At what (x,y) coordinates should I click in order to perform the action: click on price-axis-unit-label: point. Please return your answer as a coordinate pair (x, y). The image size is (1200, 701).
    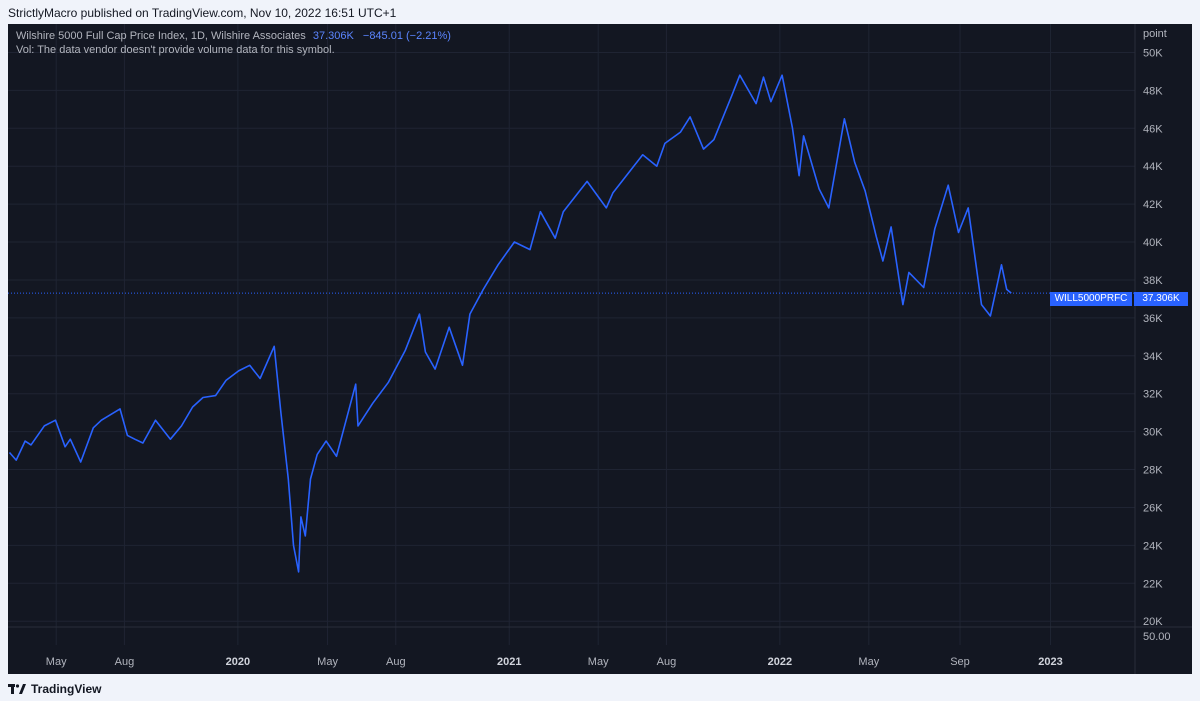
    Looking at the image, I should click on (1155, 34).